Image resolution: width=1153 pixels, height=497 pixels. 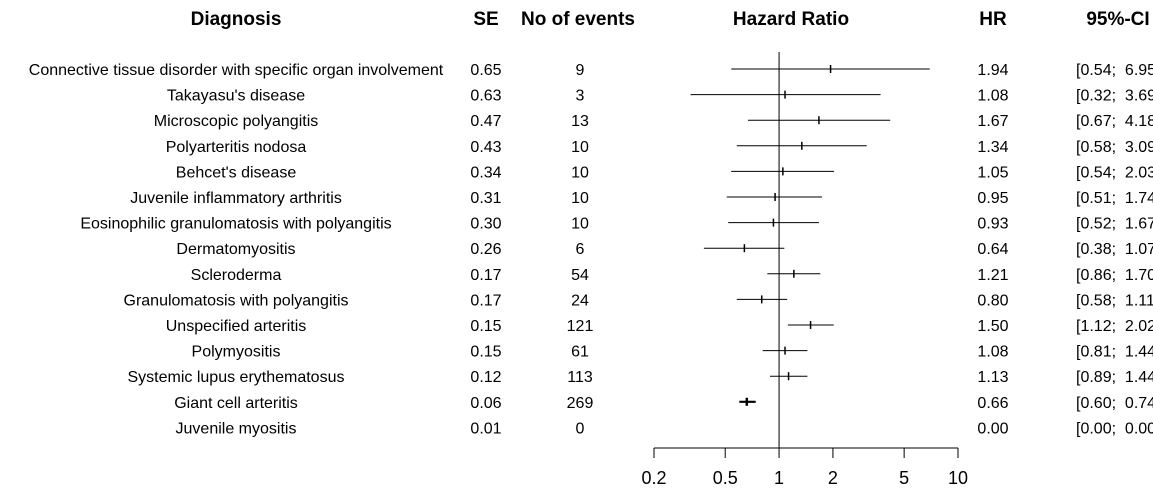 I want to click on se-value: 0.43, so click(x=485, y=147).